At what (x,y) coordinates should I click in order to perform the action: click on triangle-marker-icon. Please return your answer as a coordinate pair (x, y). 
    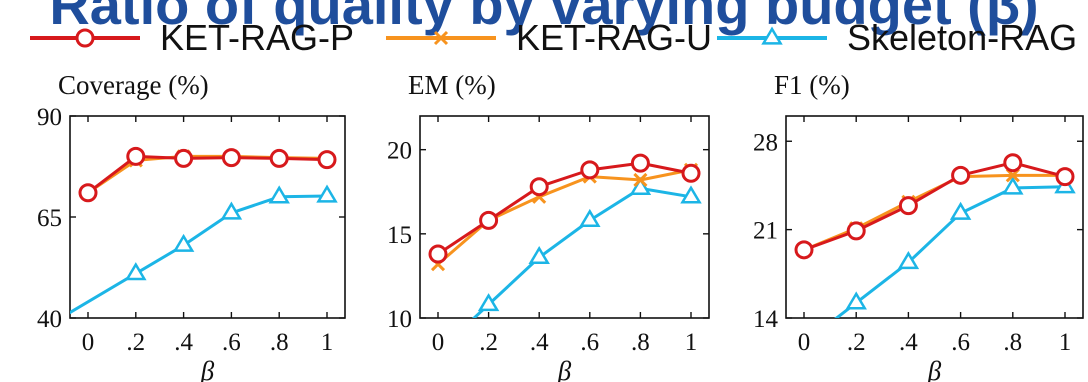
    Looking at the image, I should click on (772, 35).